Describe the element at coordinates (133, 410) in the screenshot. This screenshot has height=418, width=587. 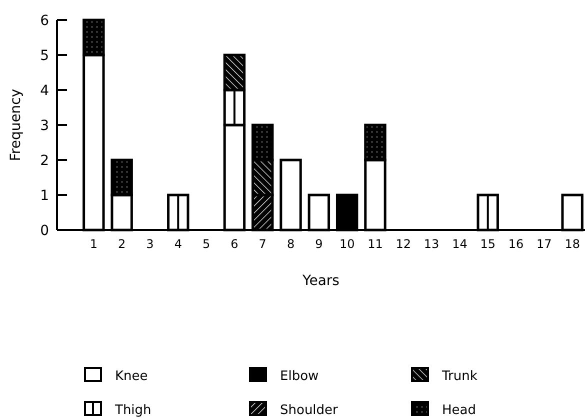
I see `legend-label: Thigh` at that location.